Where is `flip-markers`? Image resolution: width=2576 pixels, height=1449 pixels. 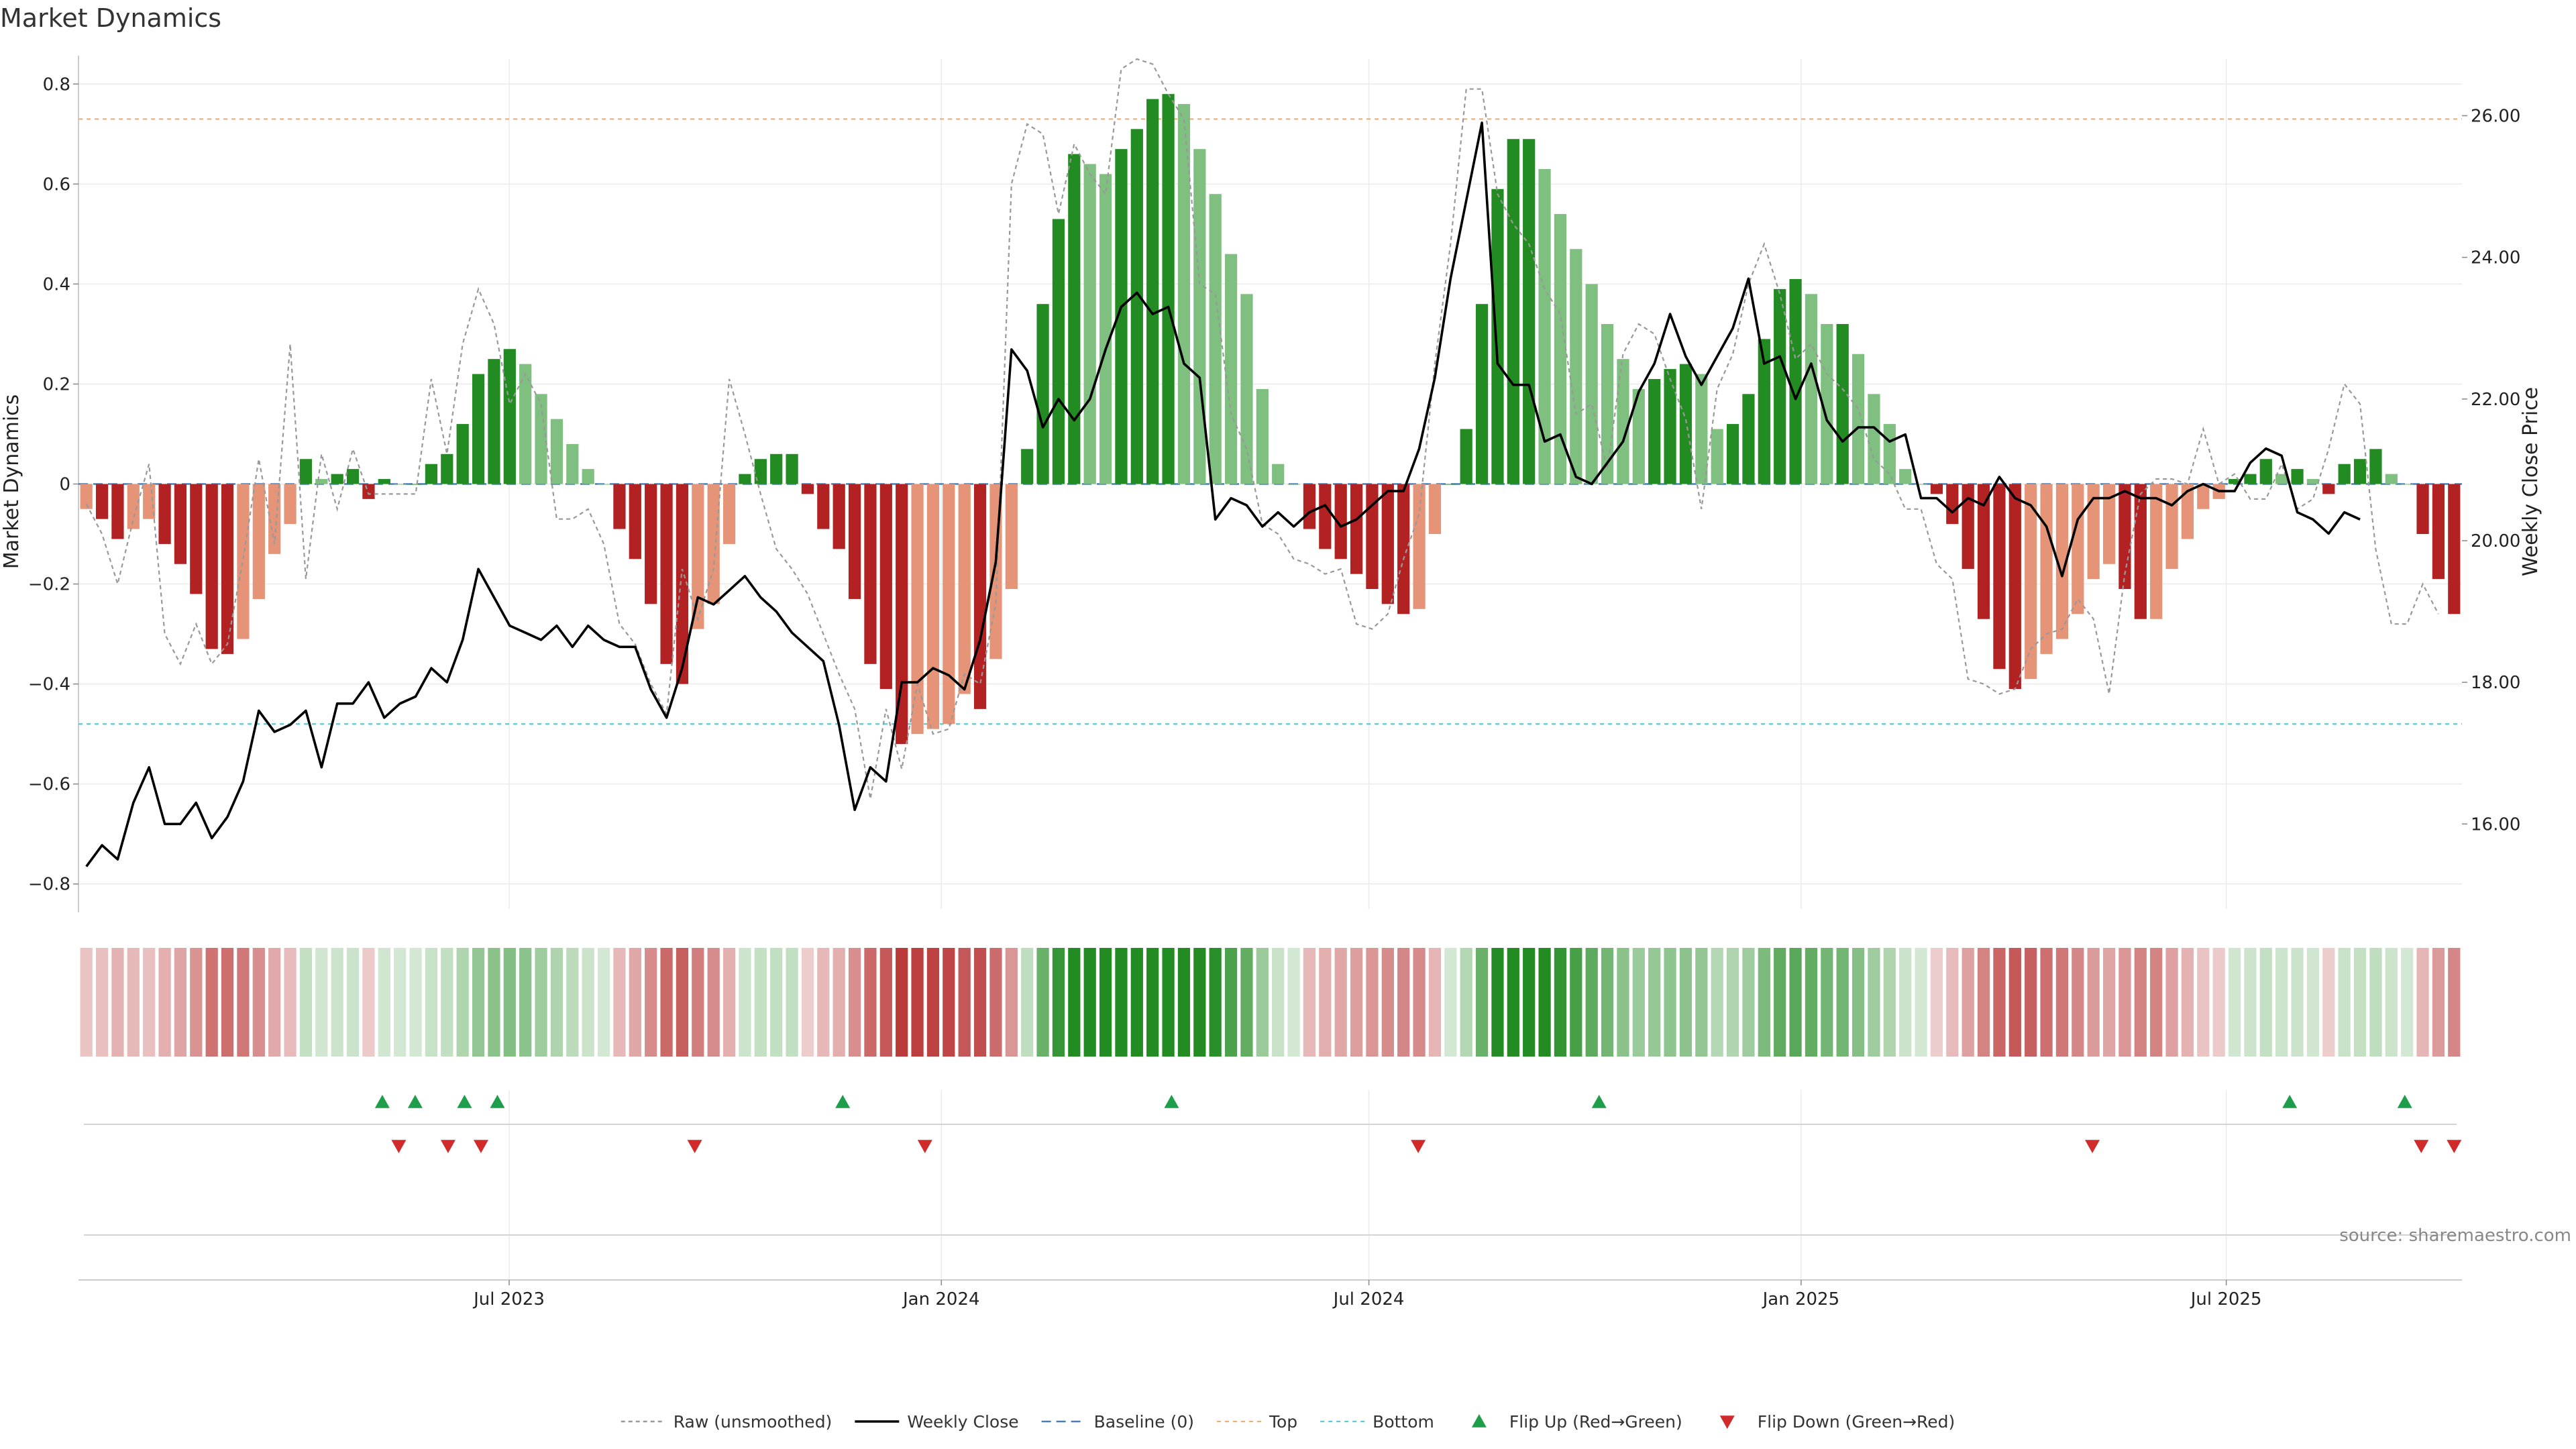
flip-markers is located at coordinates (1418, 1124).